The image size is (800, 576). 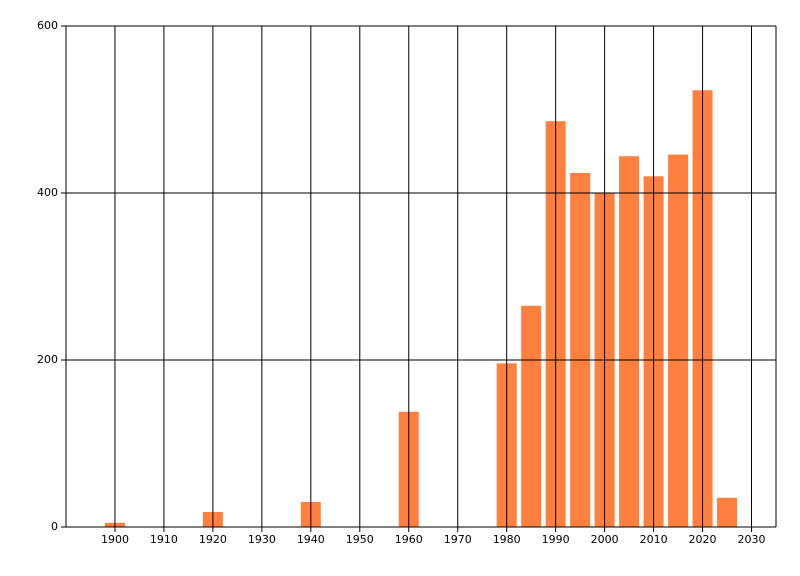 What do you see at coordinates (115, 539) in the screenshot?
I see `x-tick-label: 1900` at bounding box center [115, 539].